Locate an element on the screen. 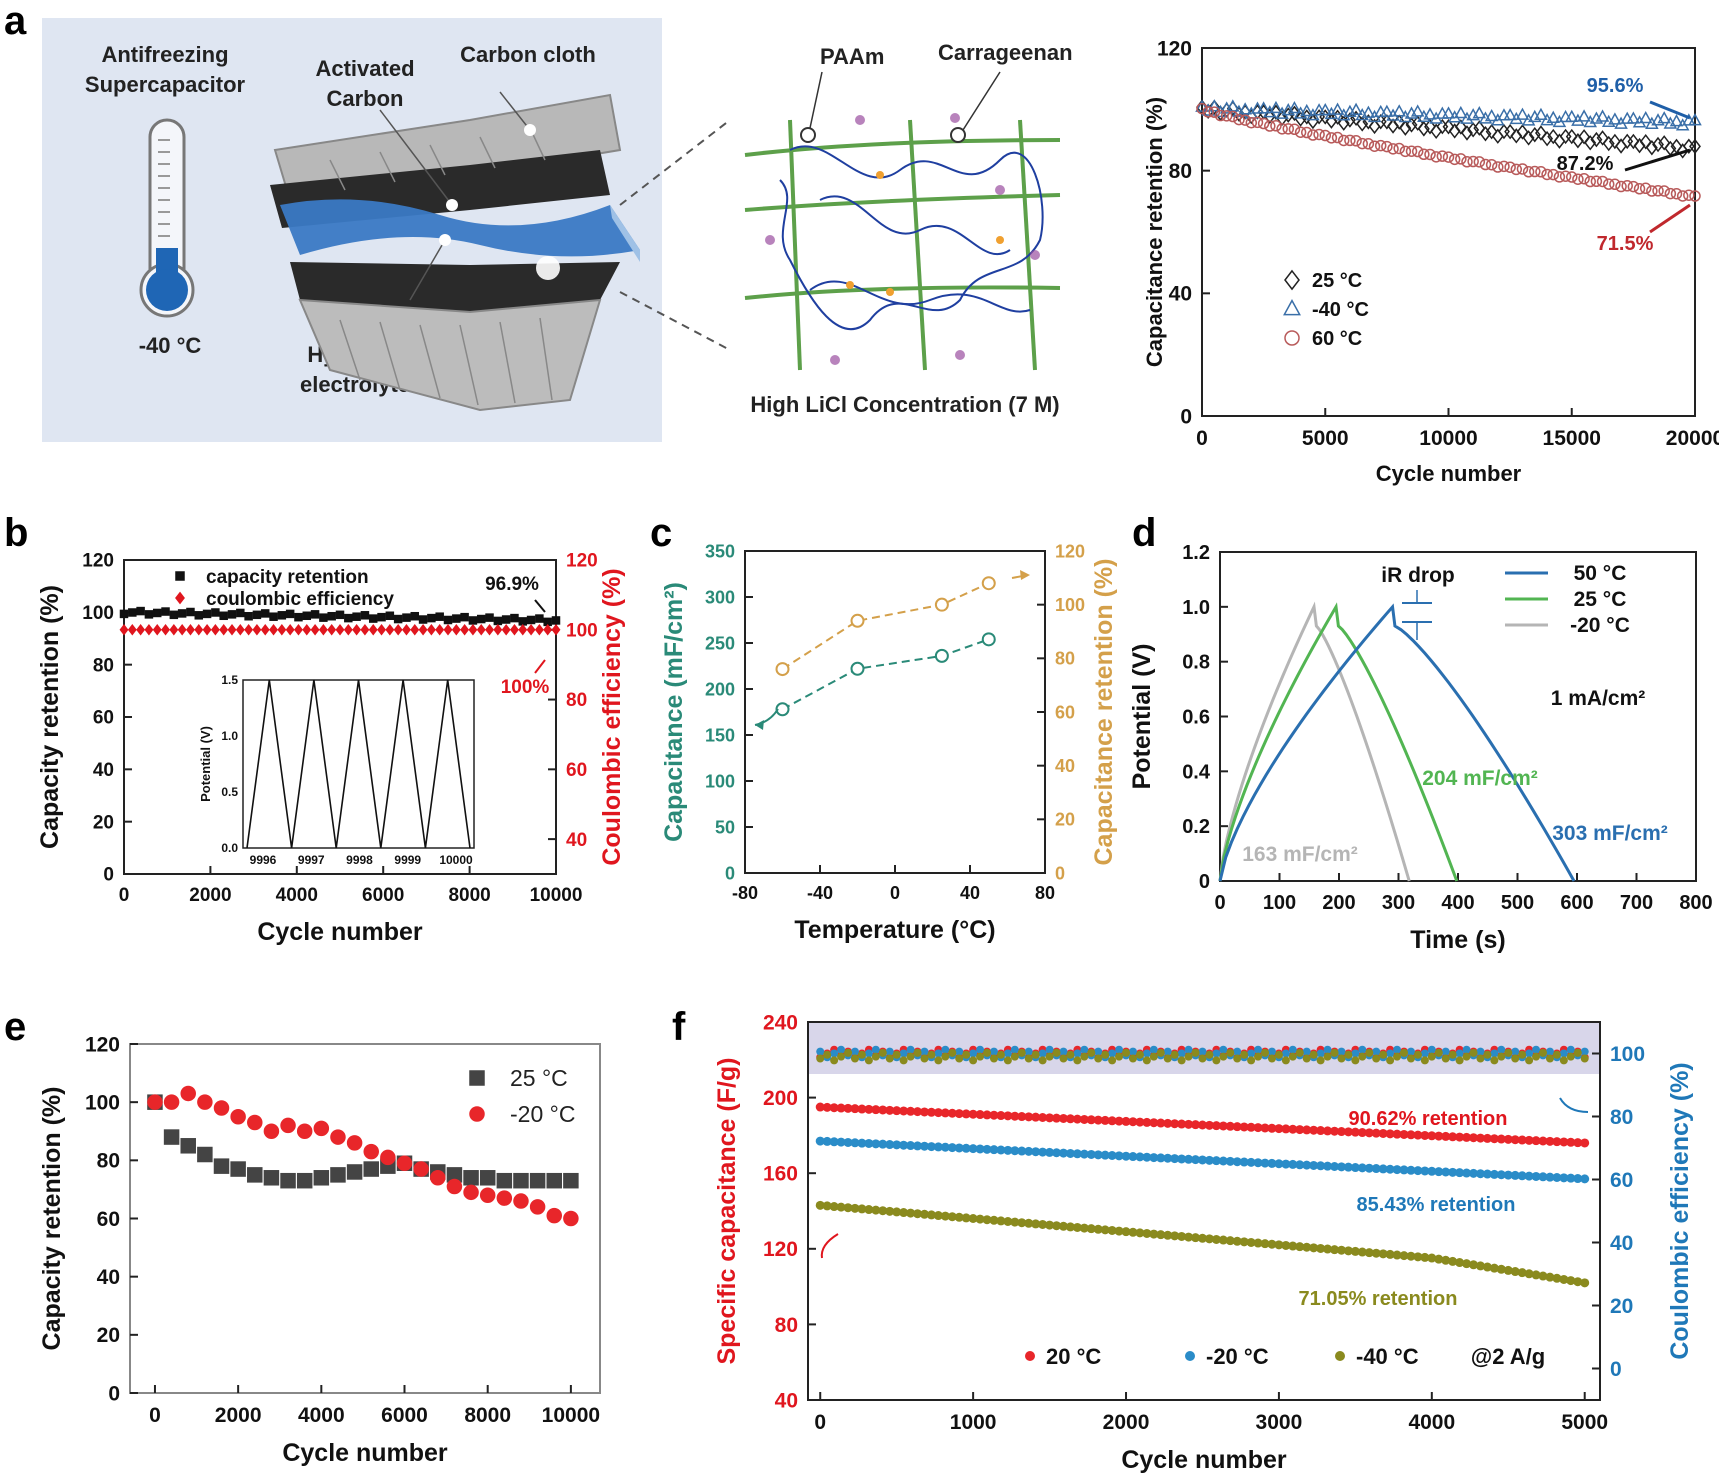 The image size is (1719, 1478). y2-axis-label: Capacitance retention (%) is located at coordinates (1104, 711).